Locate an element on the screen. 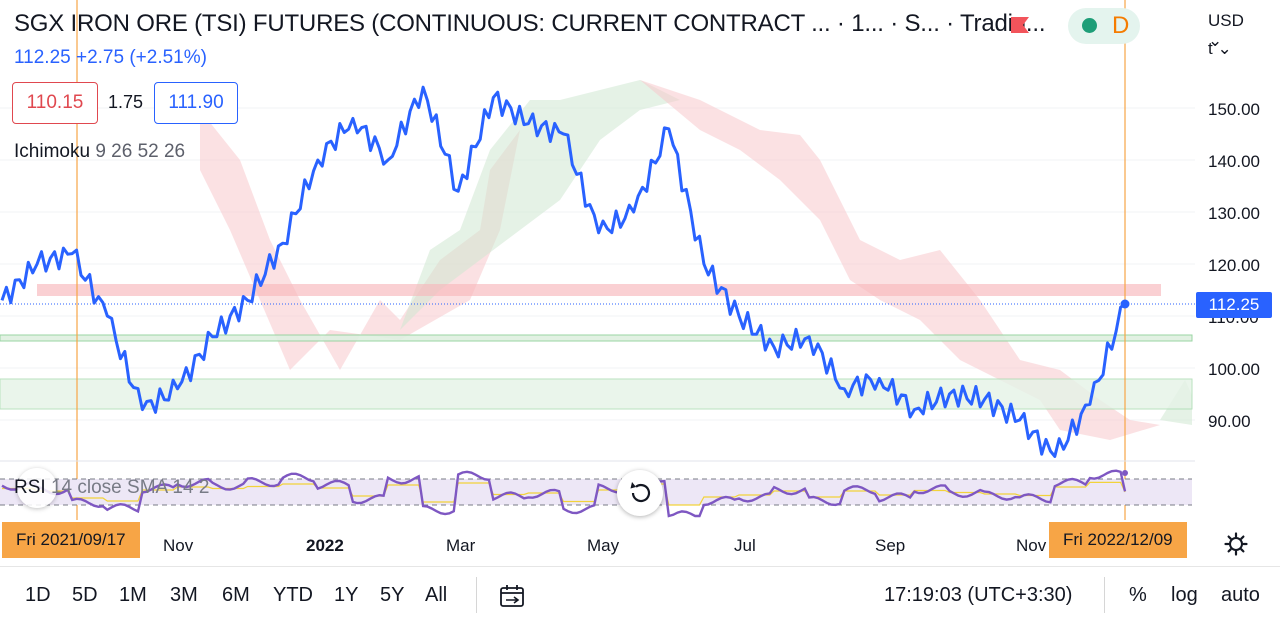  y-tick-label: 120.00 is located at coordinates (1234, 265).